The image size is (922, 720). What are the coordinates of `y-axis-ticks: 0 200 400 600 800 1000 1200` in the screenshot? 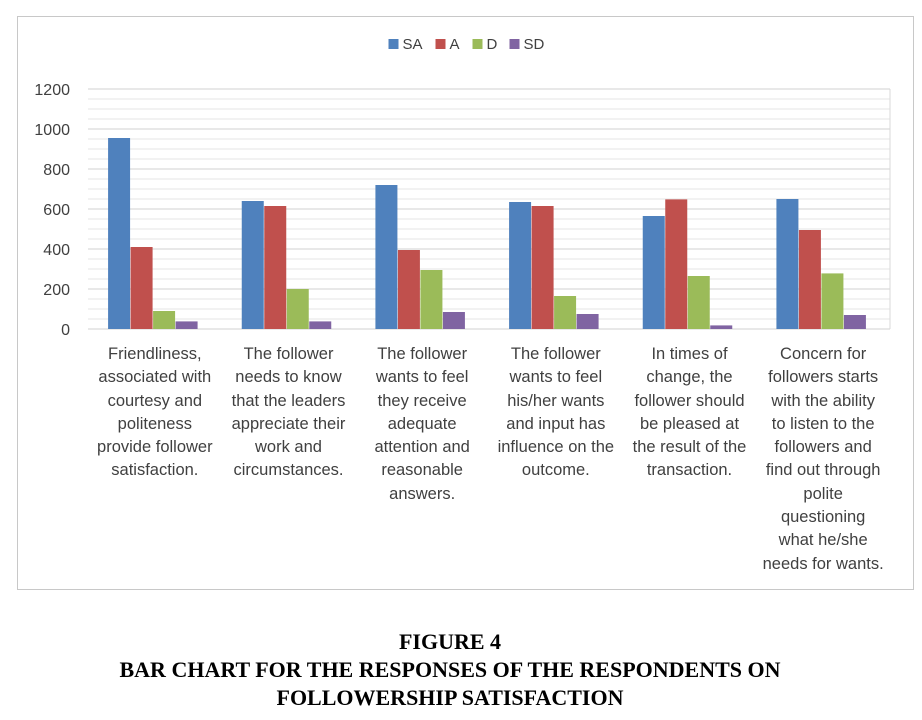 It's located at (52, 210).